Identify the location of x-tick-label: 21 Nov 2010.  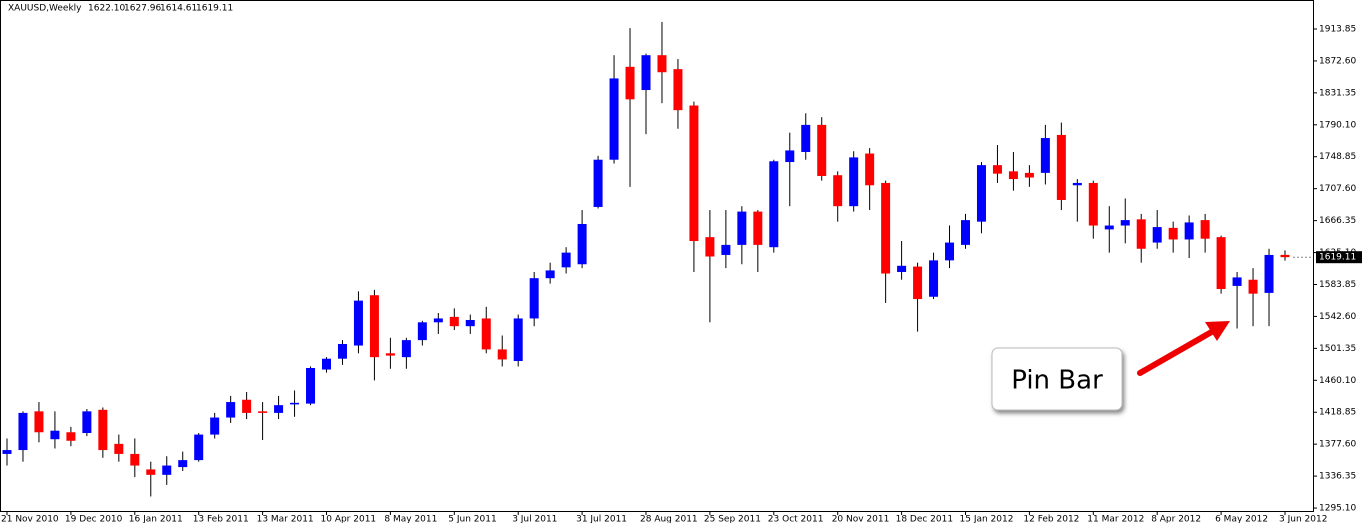
(30, 519).